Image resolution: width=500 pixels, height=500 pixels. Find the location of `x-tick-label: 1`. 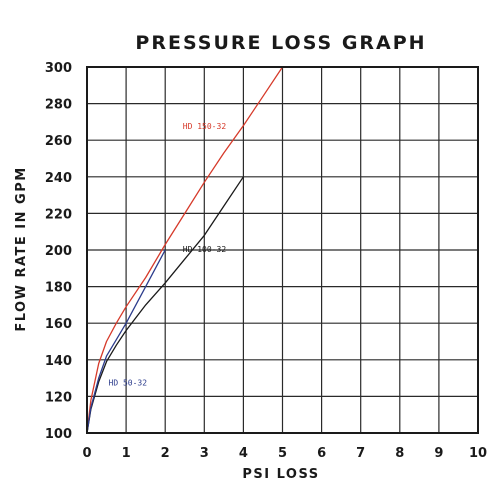

x-tick-label: 1 is located at coordinates (126, 453).